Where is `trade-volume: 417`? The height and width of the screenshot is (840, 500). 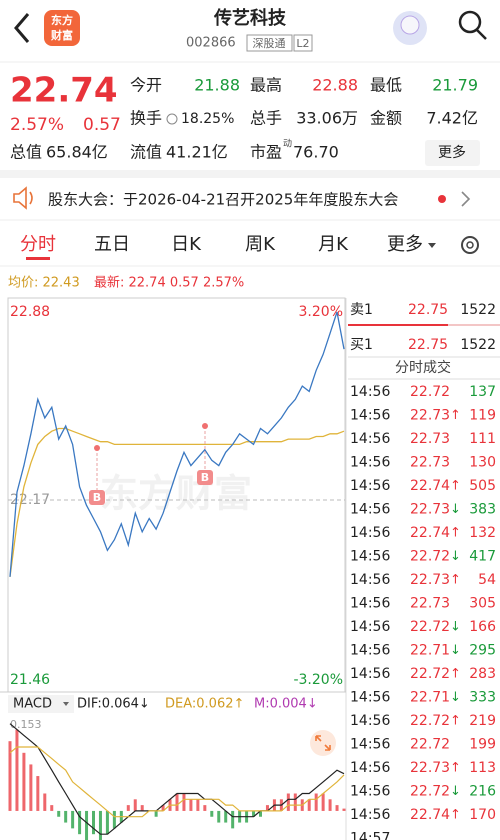
trade-volume: 417 is located at coordinates (482, 557).